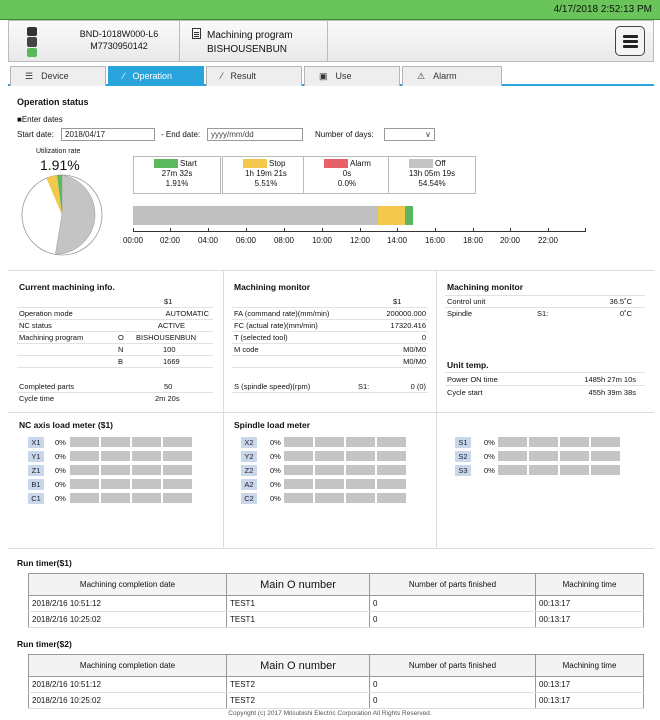 The width and height of the screenshot is (660, 720). I want to click on state-percent: 1.91%, so click(177, 183).